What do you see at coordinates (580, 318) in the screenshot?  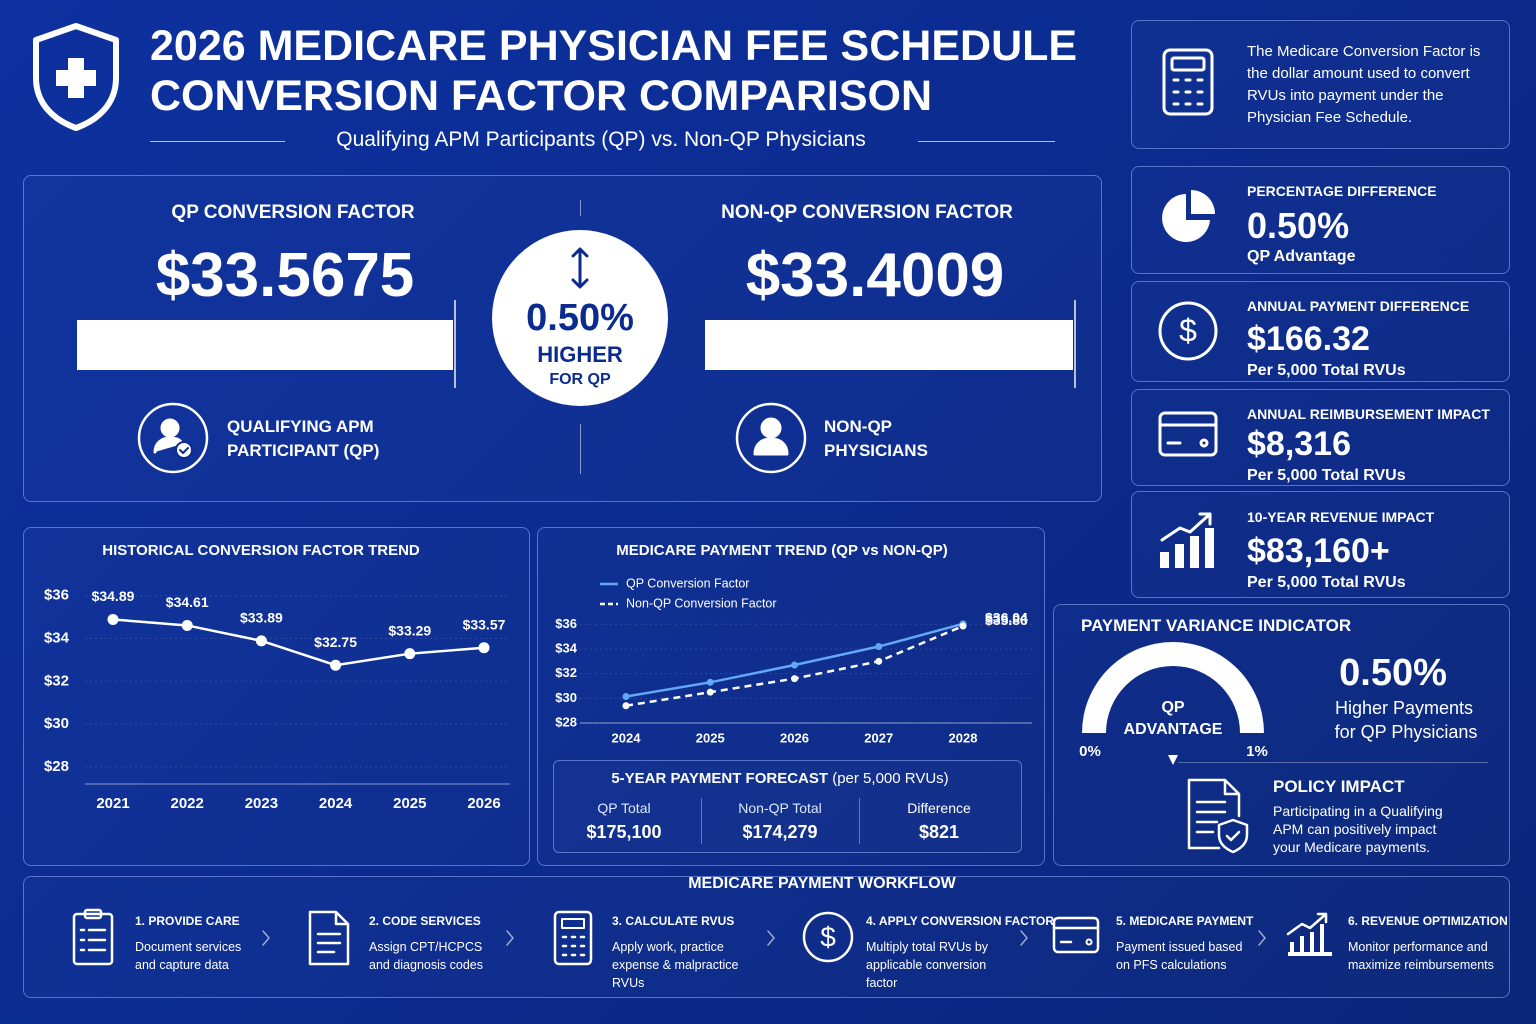 I see `badge-value: 0.50%` at bounding box center [580, 318].